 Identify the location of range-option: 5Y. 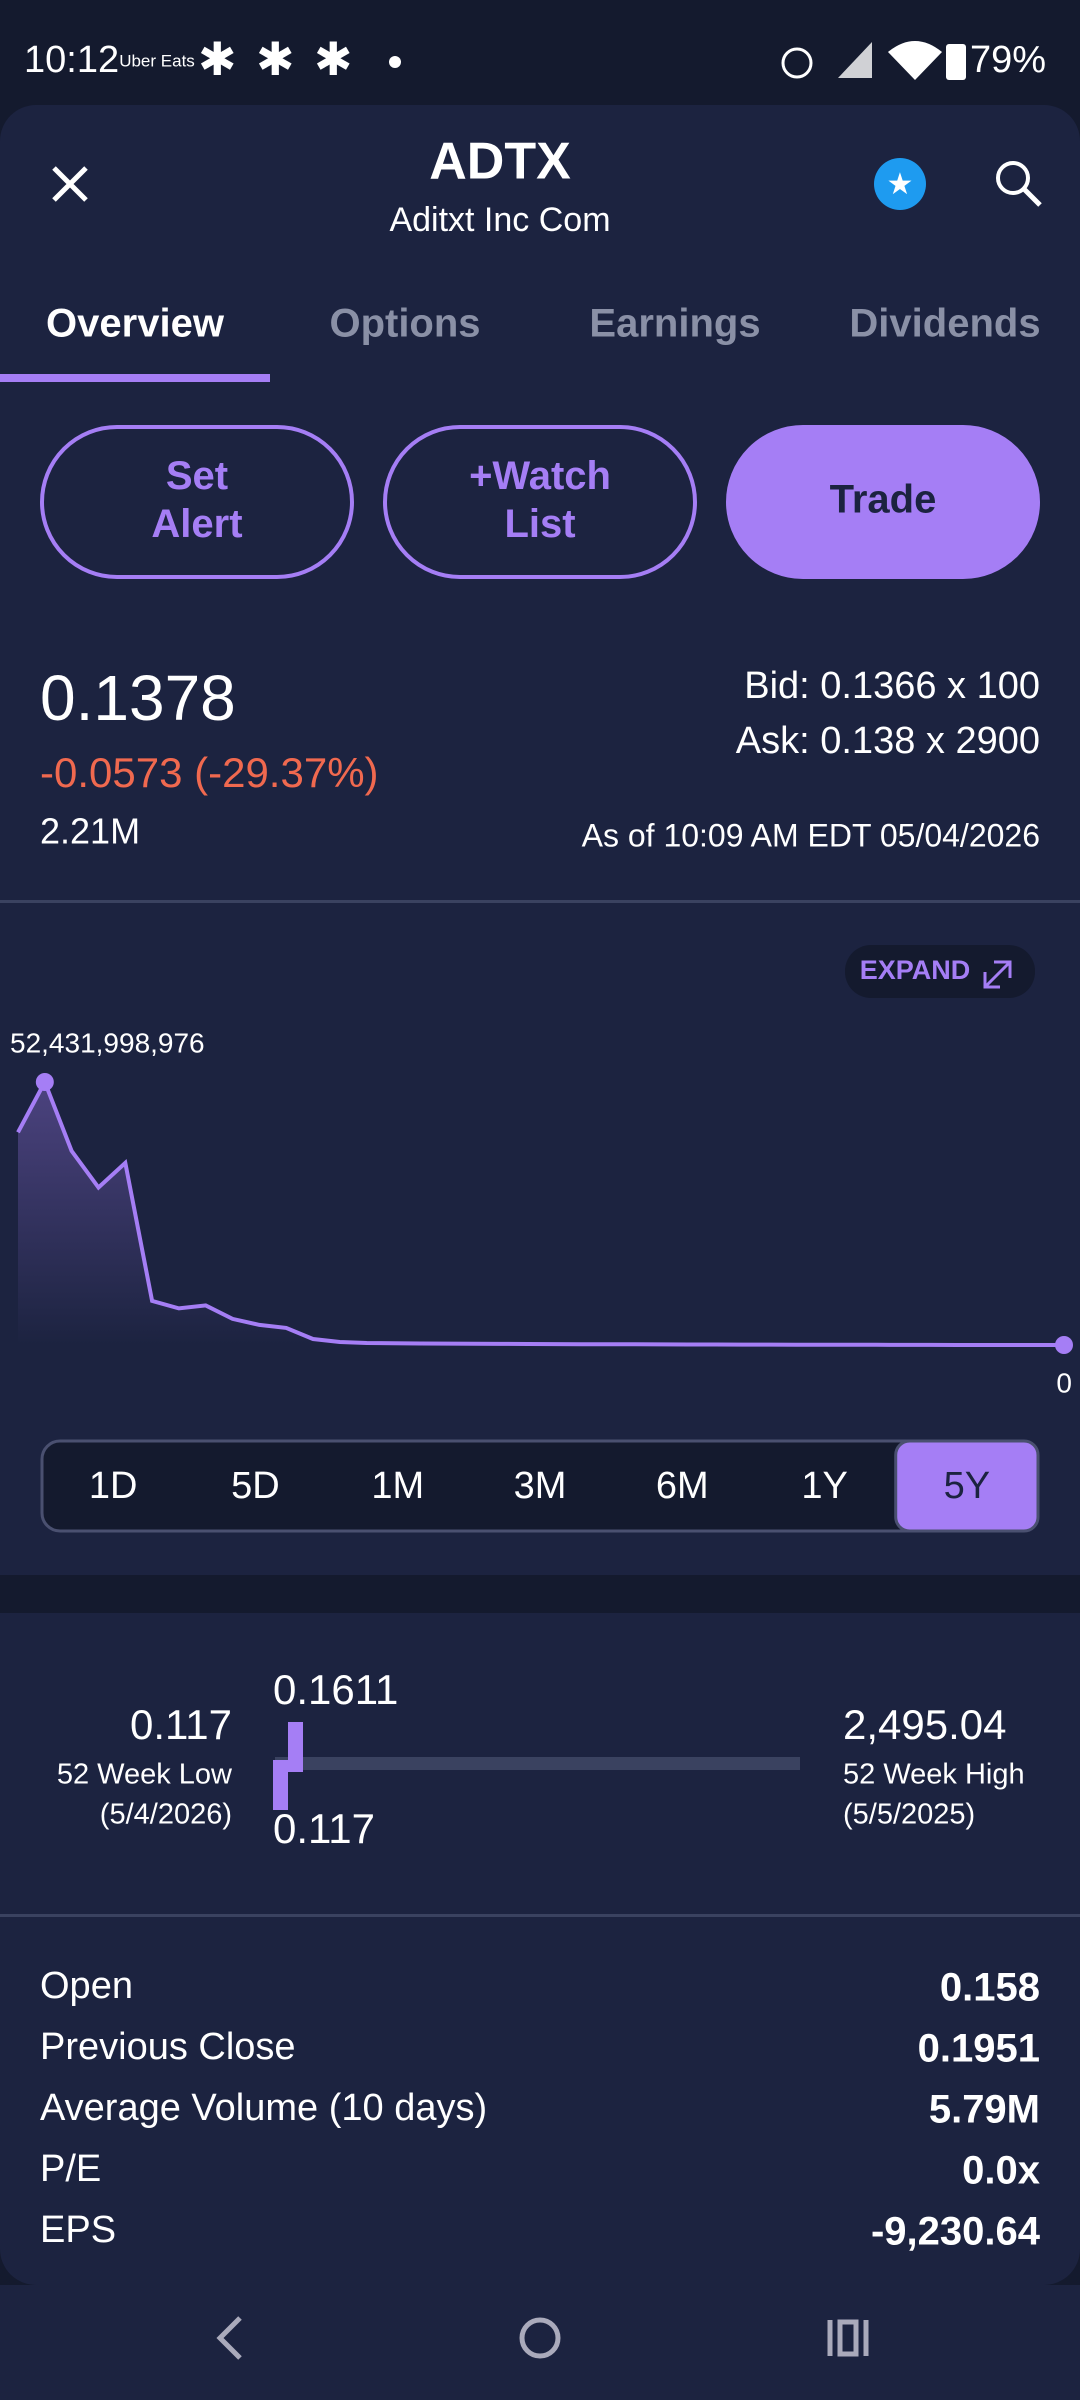
(967, 1486).